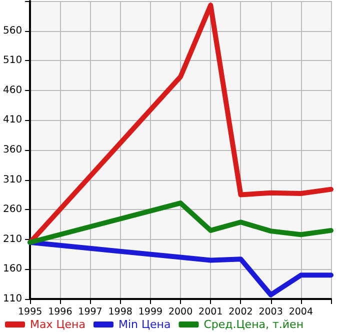  I want to click on legend-label: Сред.Цена, т.йен, so click(254, 324).